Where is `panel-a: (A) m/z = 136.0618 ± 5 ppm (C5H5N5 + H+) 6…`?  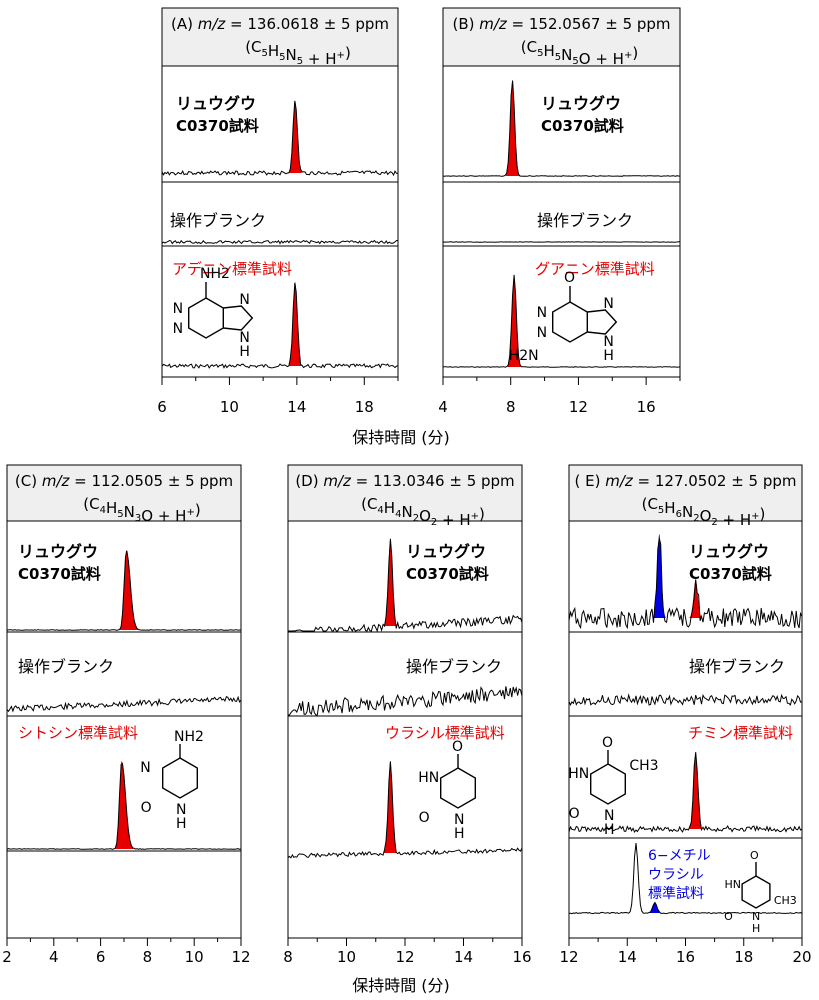 panel-a: (A) m/z = 136.0618 ± 5 ppm (C5H5N5 + H+) 6… is located at coordinates (278, 211).